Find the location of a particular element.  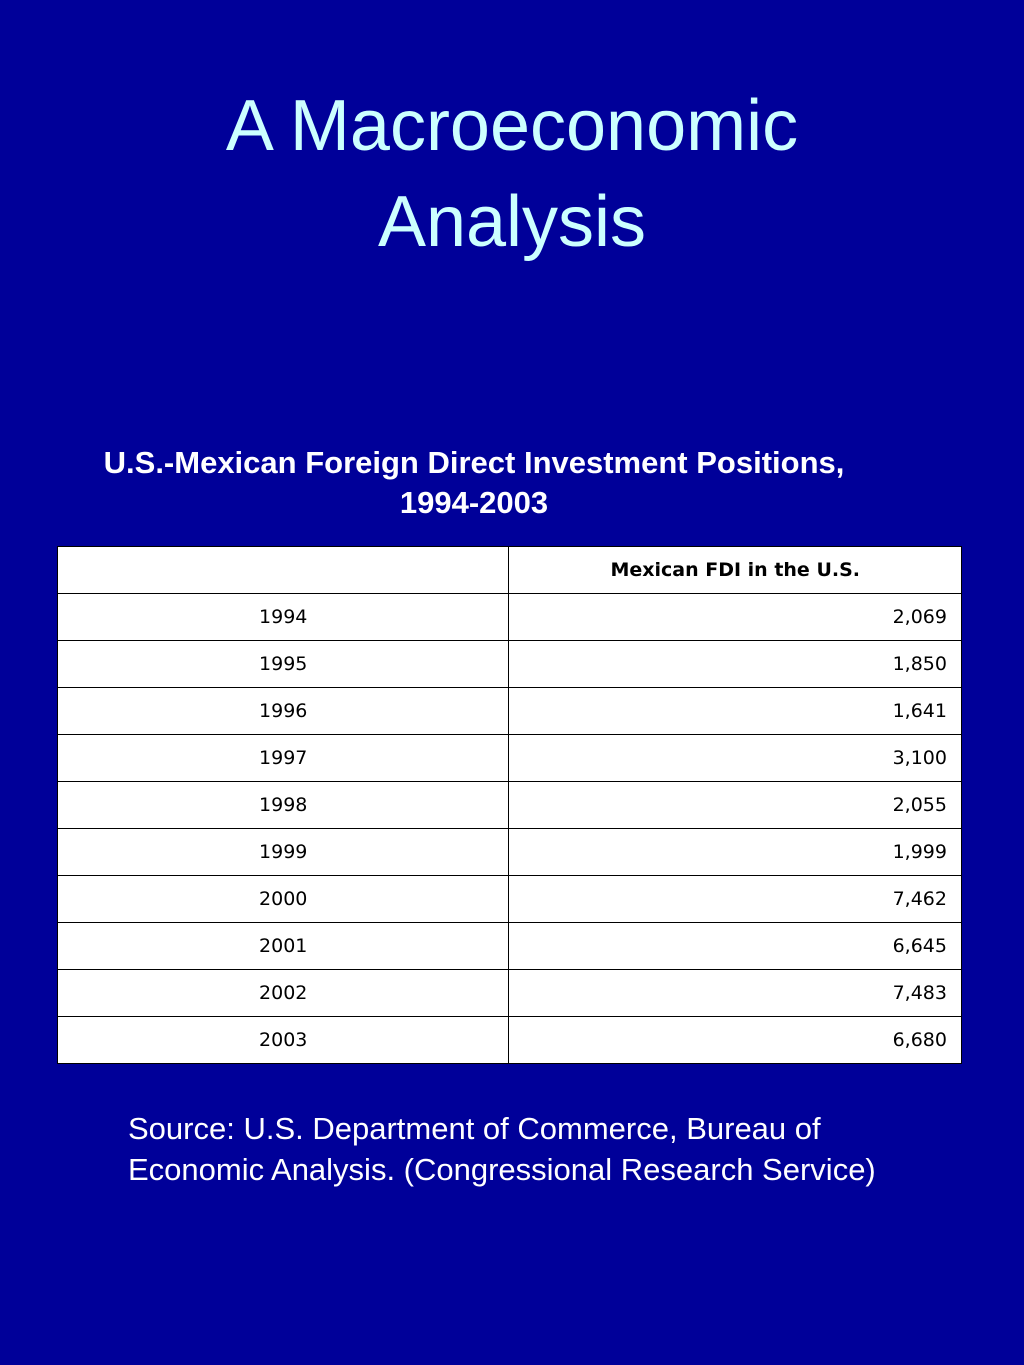

value-cell: 1,641 is located at coordinates (735, 711).